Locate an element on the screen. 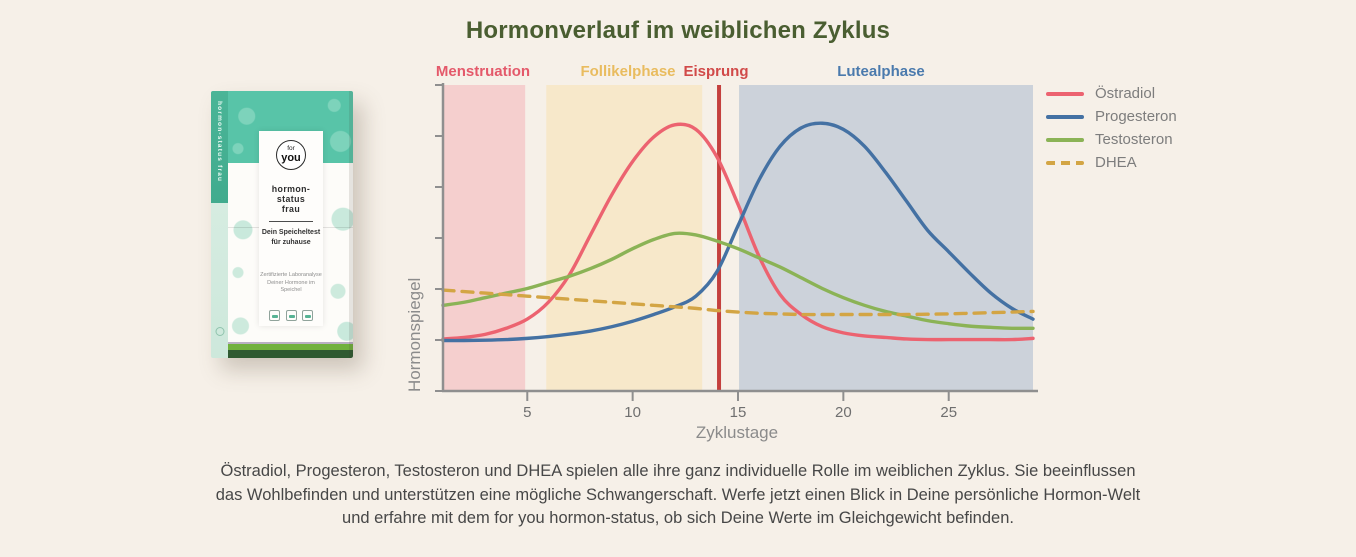 This screenshot has width=1356, height=557. box-product-name: hormon-status is located at coordinates (291, 194).